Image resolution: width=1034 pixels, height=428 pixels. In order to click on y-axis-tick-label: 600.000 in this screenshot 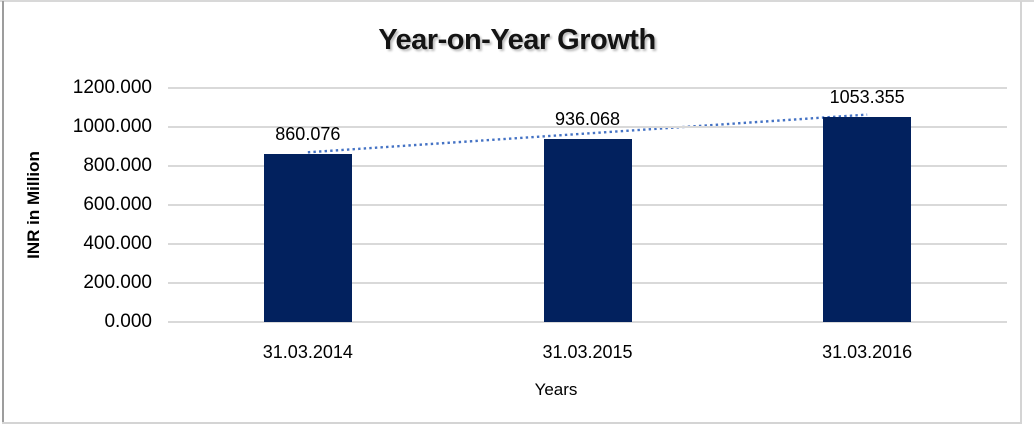, I will do `click(117, 204)`.